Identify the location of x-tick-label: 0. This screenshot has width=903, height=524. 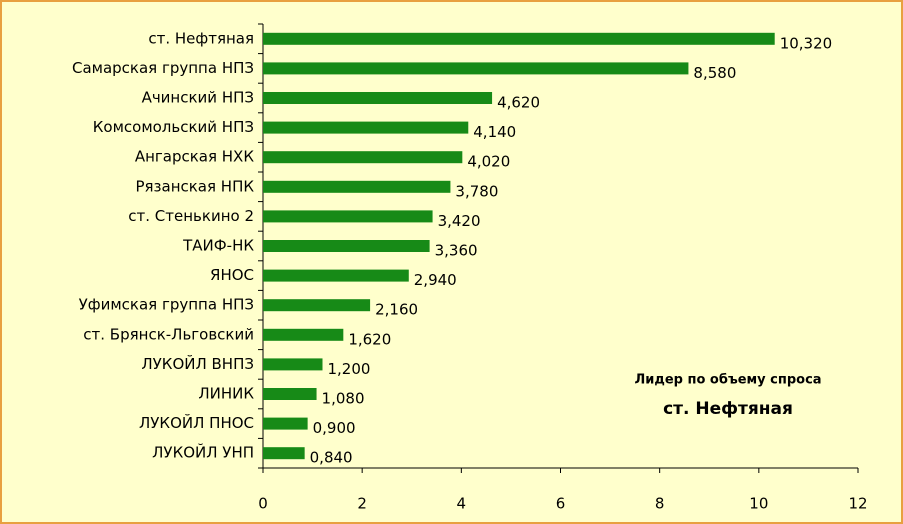
(263, 504).